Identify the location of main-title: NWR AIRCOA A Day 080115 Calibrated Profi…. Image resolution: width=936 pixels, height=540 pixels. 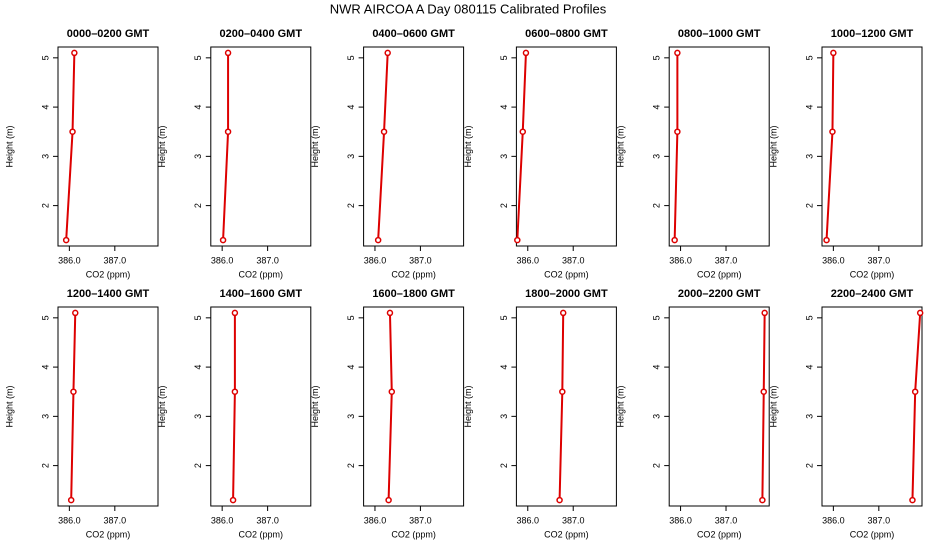
(468, 8).